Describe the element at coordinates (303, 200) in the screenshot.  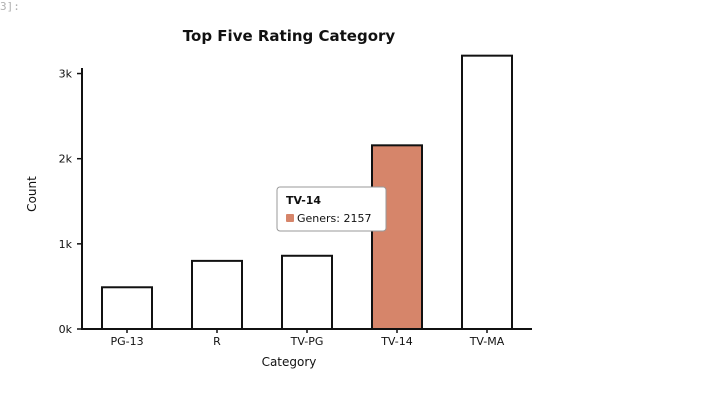
I see `tooltip-title: TV-14` at that location.